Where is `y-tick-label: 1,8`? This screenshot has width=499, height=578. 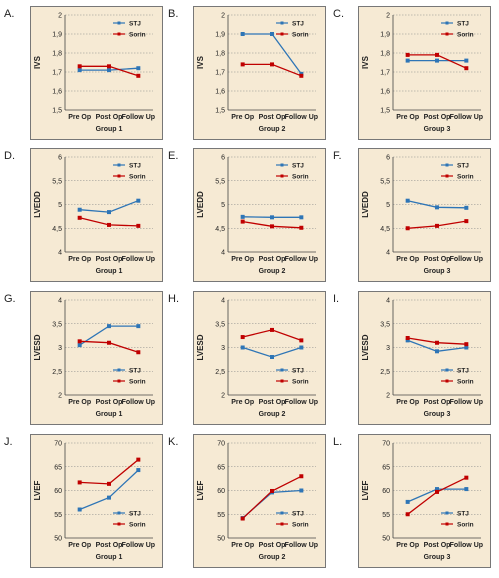 y-tick-label: 1,8 is located at coordinates (57, 54).